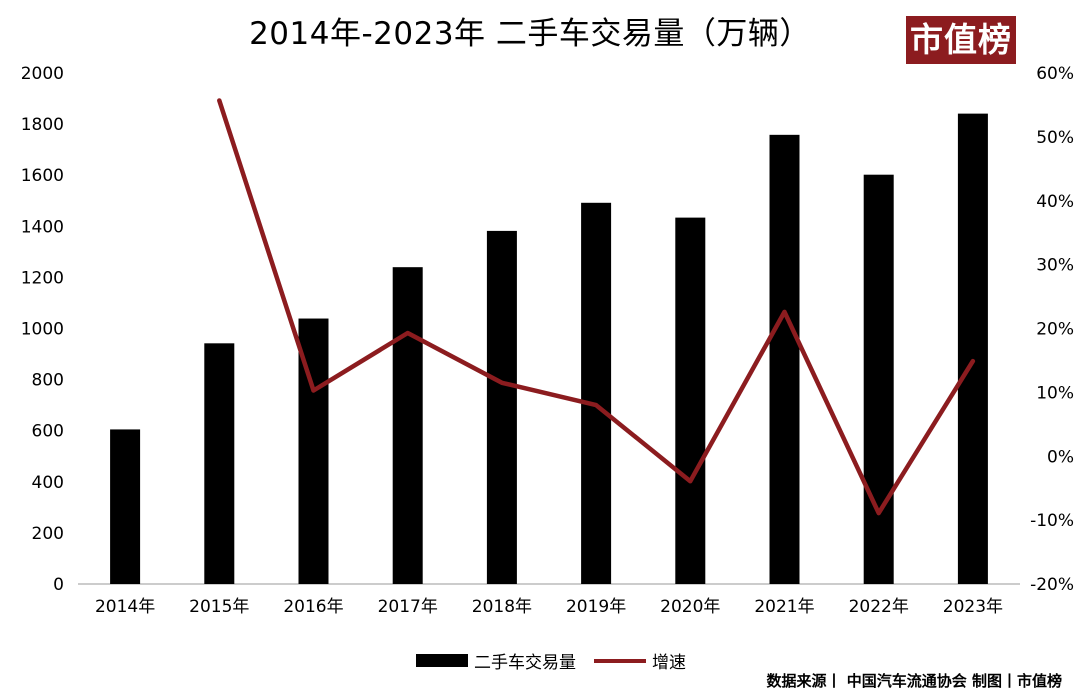 The height and width of the screenshot is (697, 1080). Describe the element at coordinates (525, 663) in the screenshot. I see `legend-label-volume: 二手车交易量` at that location.